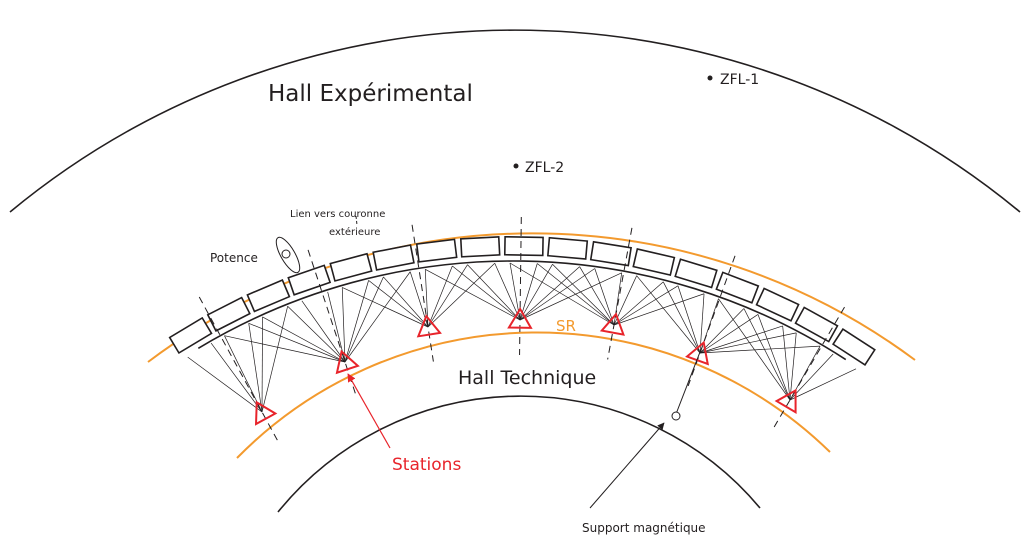 Image resolution: width=1026 pixels, height=539 pixels. Describe the element at coordinates (676, 416) in the screenshot. I see `support-point` at that location.